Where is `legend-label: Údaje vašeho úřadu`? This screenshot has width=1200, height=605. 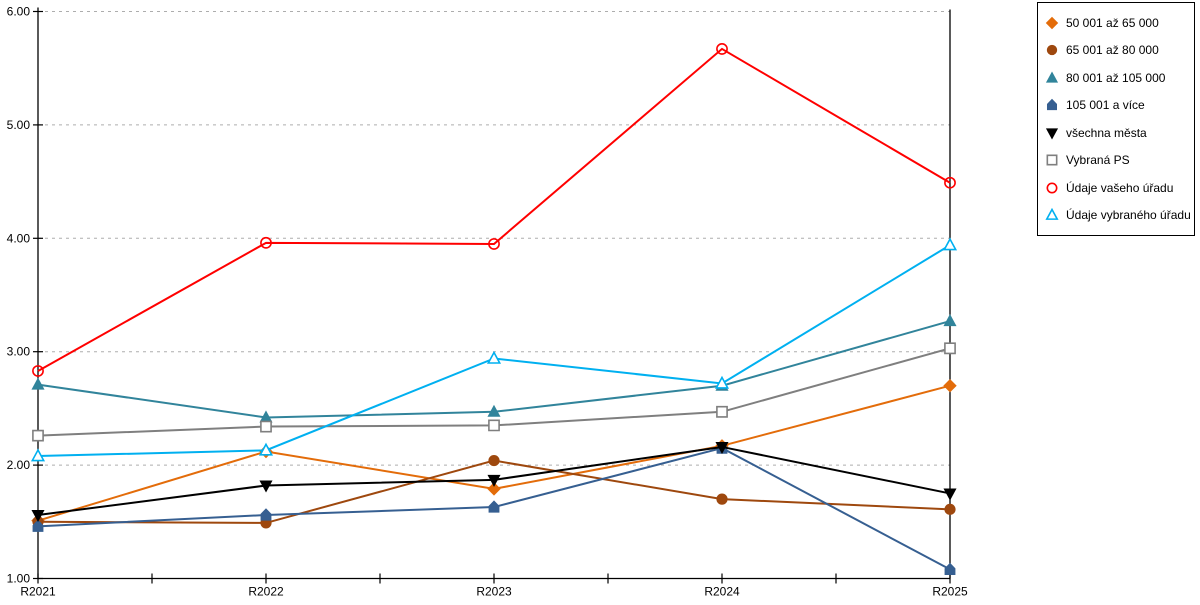 legend-label: Údaje vašeho úřadu is located at coordinates (1120, 187).